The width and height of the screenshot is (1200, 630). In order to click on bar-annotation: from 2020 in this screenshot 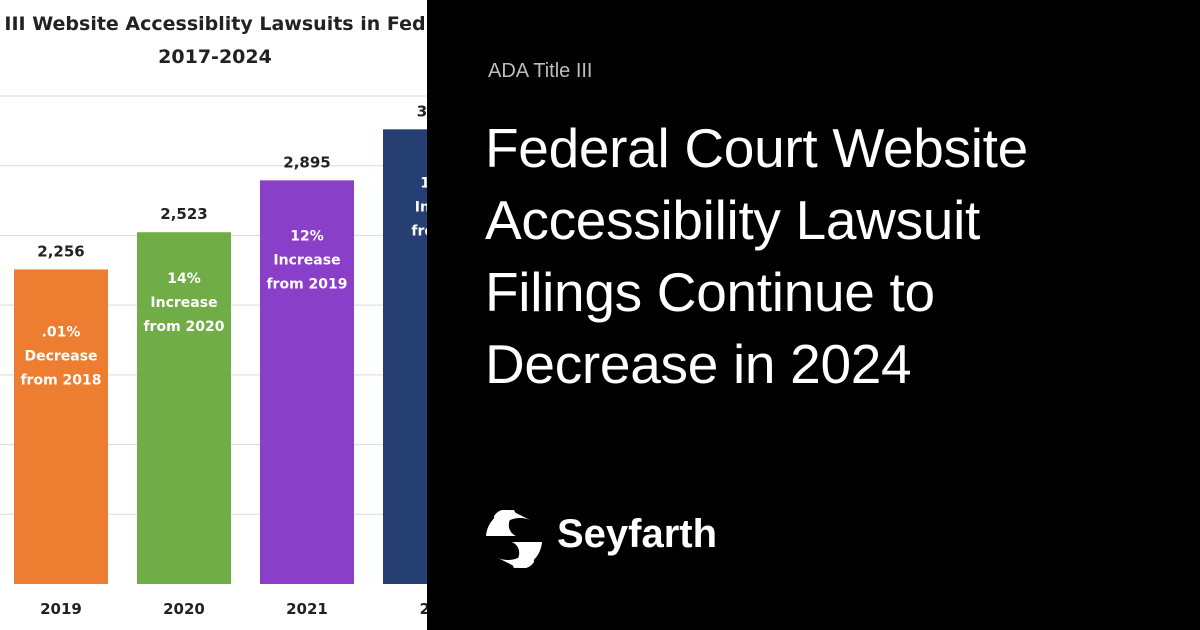, I will do `click(183, 327)`.